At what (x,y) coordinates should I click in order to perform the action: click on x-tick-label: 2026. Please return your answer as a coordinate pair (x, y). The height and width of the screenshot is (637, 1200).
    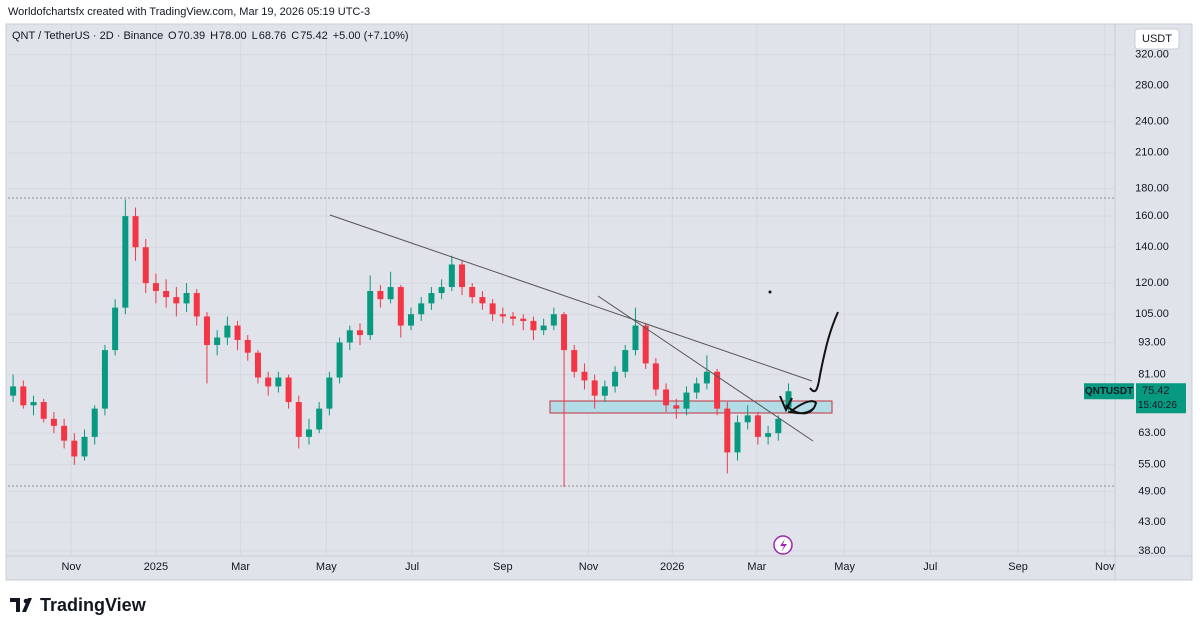
    Looking at the image, I should click on (672, 567).